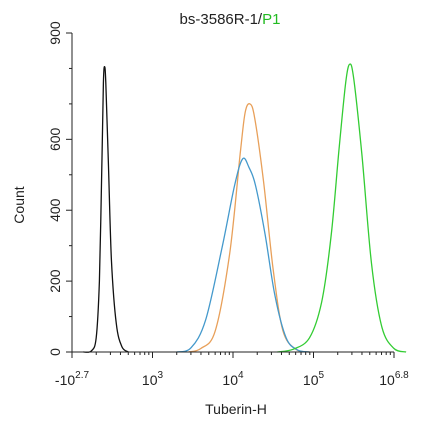 Image resolution: width=436 pixels, height=429 pixels. I want to click on x-tick-label: -102.7, so click(72, 379).